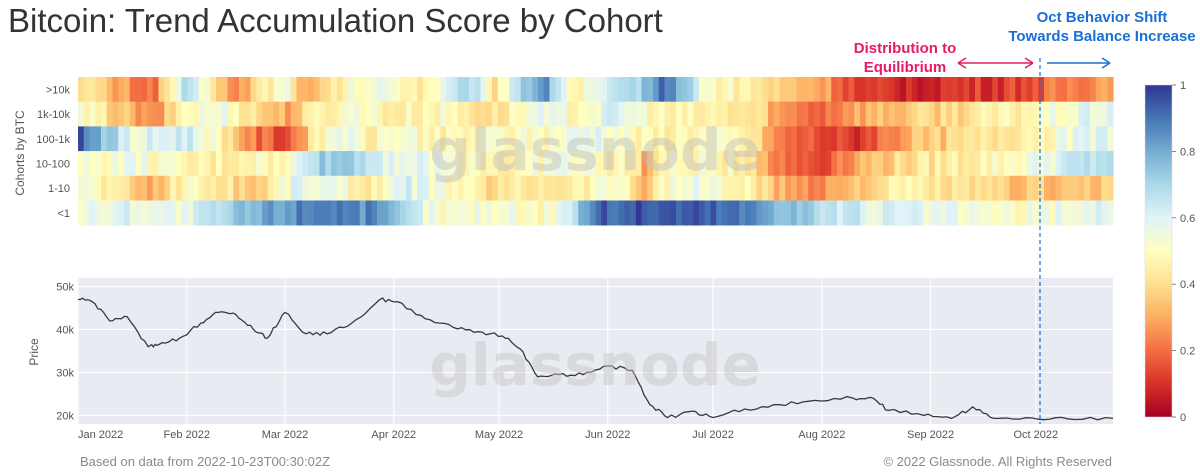  What do you see at coordinates (187, 435) in the screenshot?
I see `price-xtick-label: Feb 2022` at bounding box center [187, 435].